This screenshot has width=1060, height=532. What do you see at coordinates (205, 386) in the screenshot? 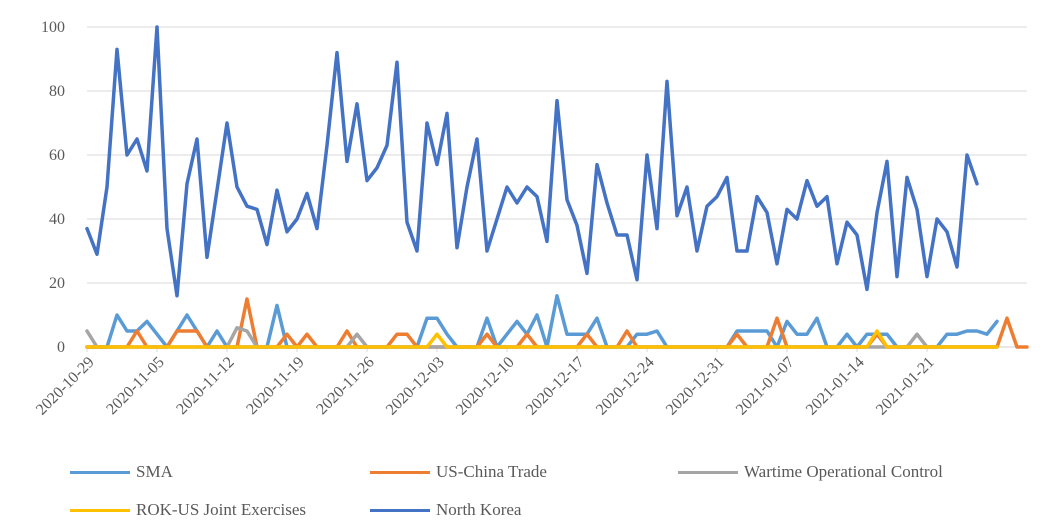
I see `x-tick-label: 2020-11-12` at bounding box center [205, 386].